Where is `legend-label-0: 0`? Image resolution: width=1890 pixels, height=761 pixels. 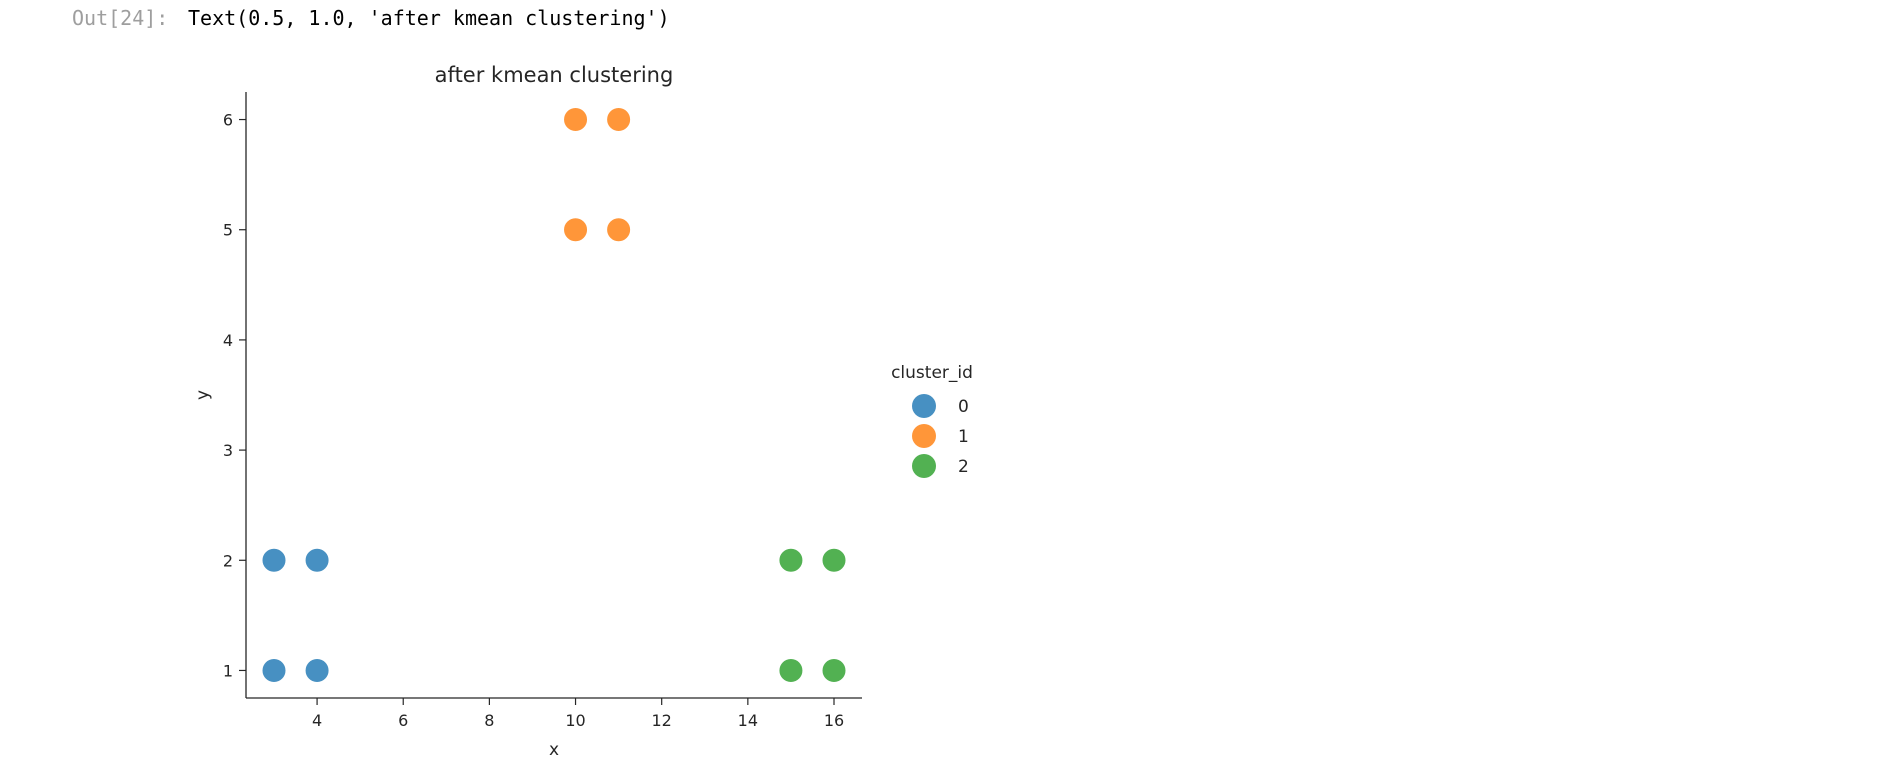 legend-label-0: 0 is located at coordinates (963, 407).